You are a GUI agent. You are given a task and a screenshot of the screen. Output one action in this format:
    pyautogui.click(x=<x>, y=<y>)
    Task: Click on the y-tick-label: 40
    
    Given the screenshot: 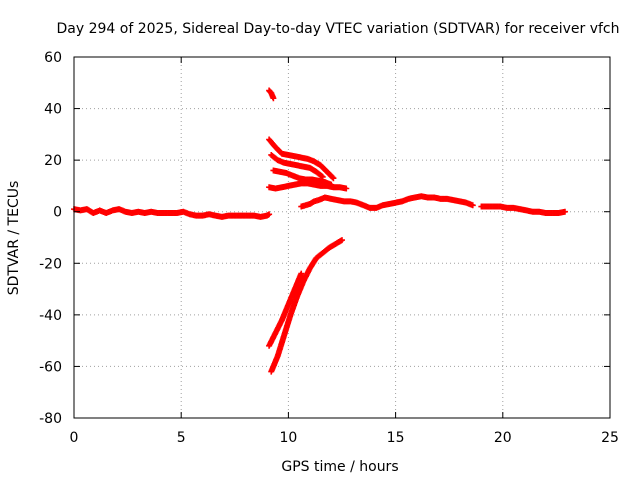 What is the action you would take?
    pyautogui.click(x=53, y=110)
    